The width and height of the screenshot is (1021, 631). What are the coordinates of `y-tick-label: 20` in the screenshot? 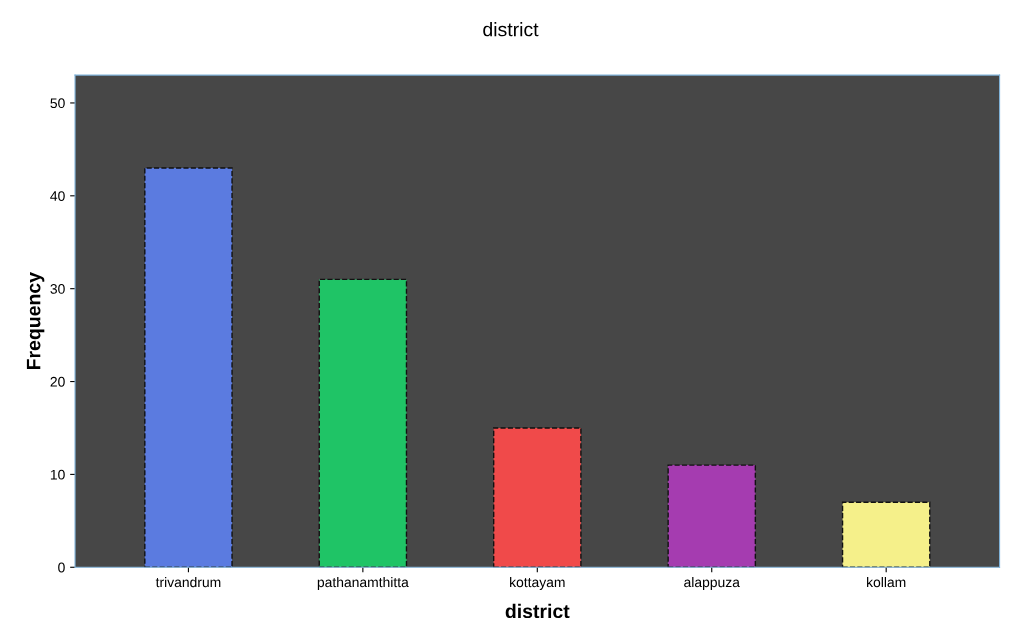 It's located at (57, 381).